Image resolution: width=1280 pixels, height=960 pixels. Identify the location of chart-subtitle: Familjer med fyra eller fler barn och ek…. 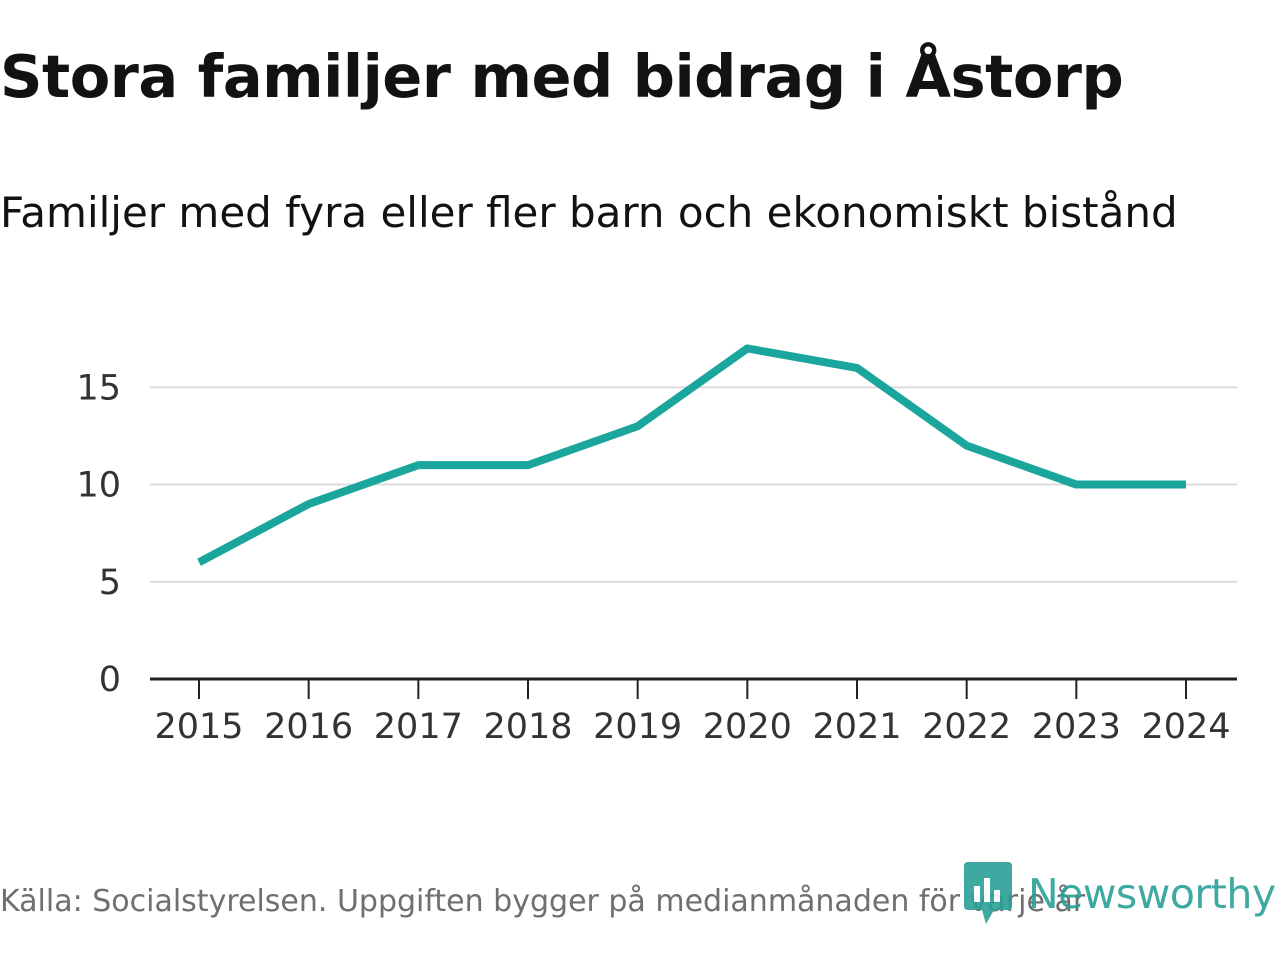
(589, 212).